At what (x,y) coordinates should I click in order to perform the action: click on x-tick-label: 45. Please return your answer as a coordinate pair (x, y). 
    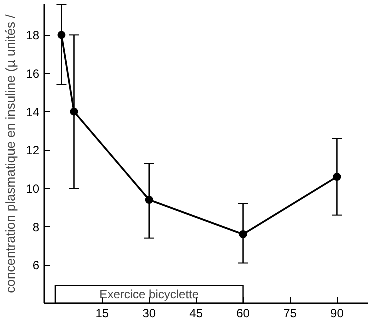
    Looking at the image, I should click on (197, 313).